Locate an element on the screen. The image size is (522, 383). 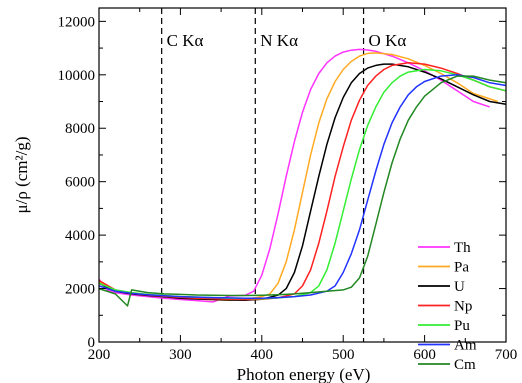
y-tick-label: 6000 is located at coordinates (80, 183).